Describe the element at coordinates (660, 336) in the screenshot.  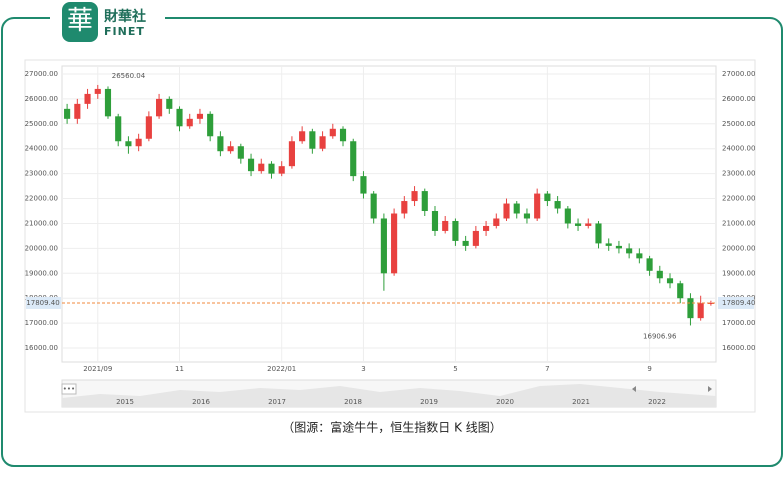
I see `annotation: 16906.96` at that location.